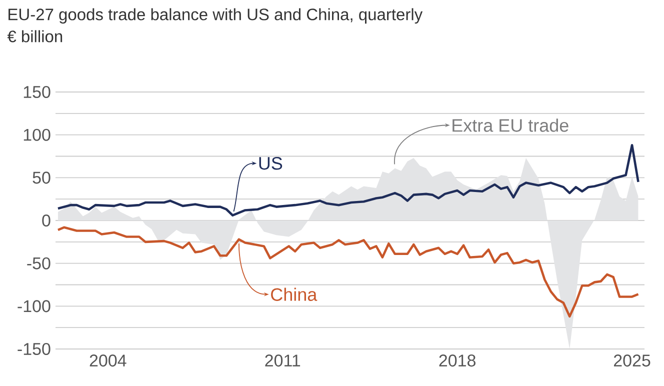 The height and width of the screenshot is (386, 664). What do you see at coordinates (46, 220) in the screenshot?
I see `y-tick-label: 0` at bounding box center [46, 220].